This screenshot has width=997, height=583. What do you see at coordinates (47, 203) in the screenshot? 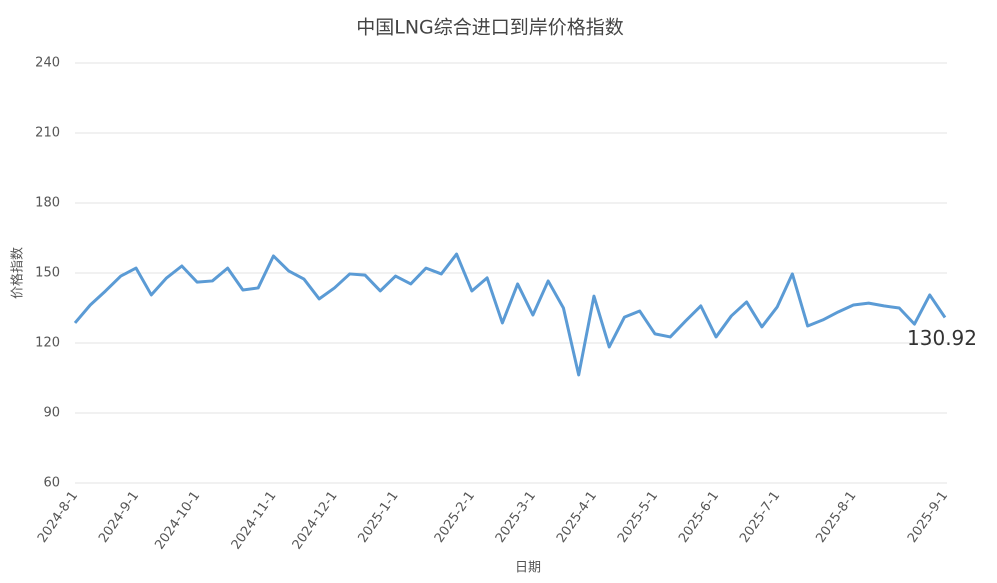
I see `y-tick-label: 180` at bounding box center [47, 203].